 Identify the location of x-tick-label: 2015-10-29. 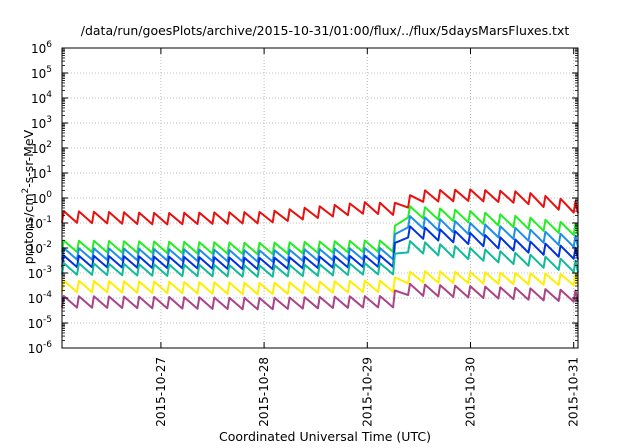
(367, 392).